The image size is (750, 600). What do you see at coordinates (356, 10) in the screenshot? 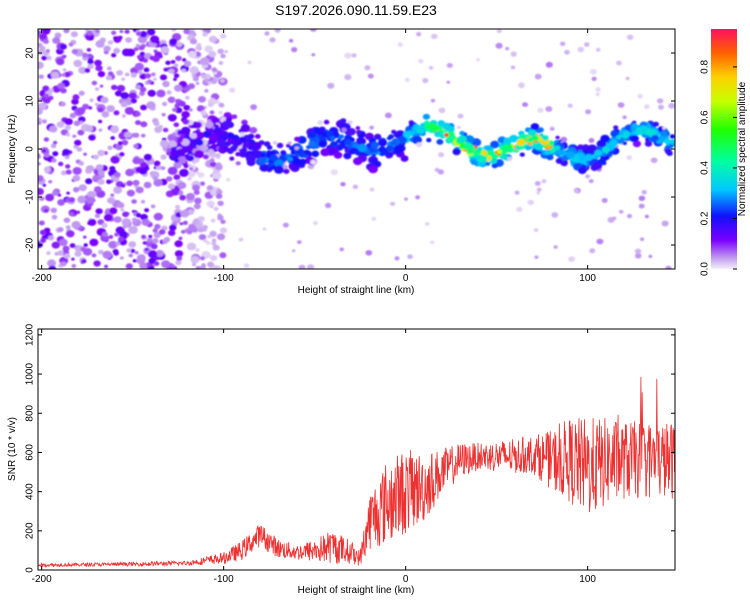
I see `chart-title: S197.2026.090.11.59.E23` at bounding box center [356, 10].